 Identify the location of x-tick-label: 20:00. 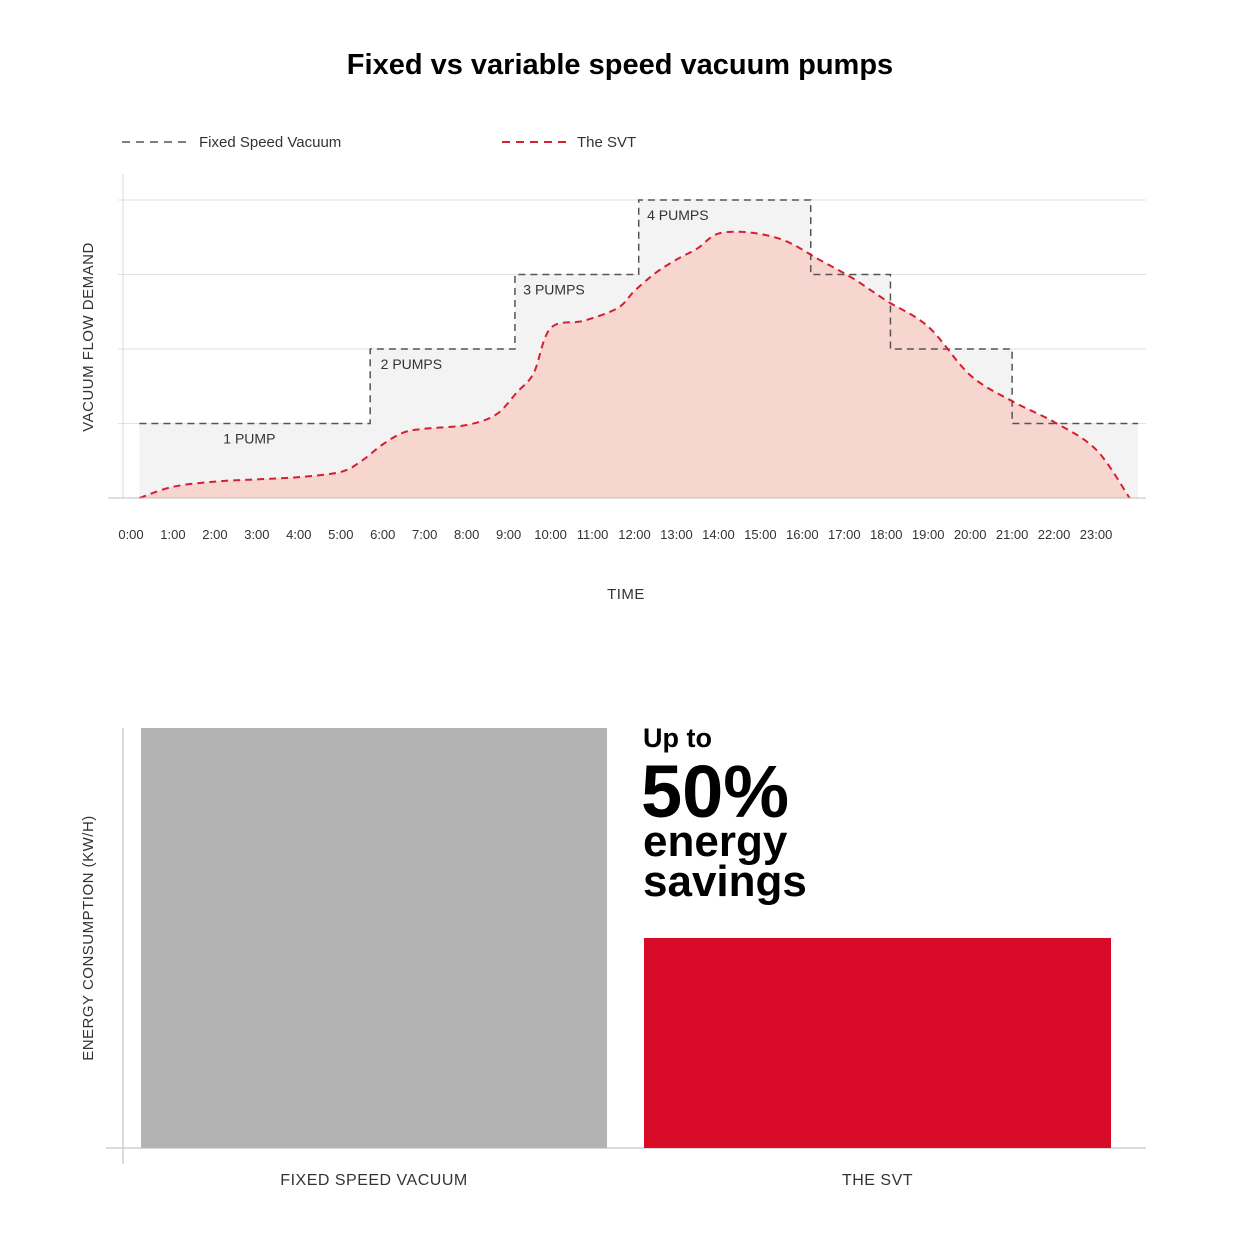
(970, 534).